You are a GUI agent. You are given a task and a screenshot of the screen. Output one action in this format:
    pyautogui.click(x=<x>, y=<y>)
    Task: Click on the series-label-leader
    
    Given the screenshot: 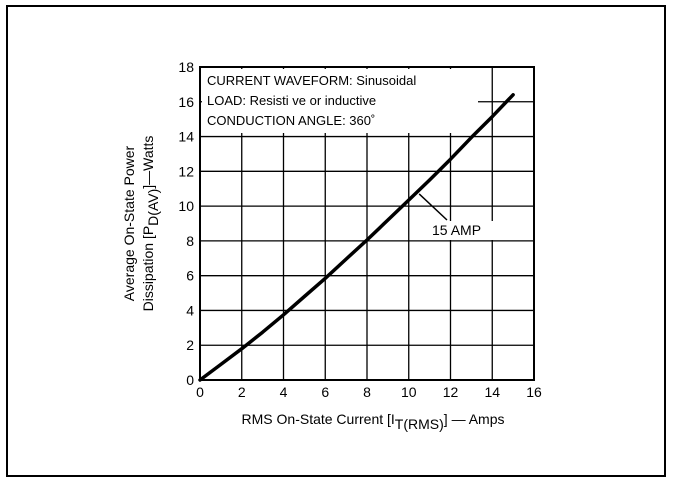 What is the action you would take?
    pyautogui.click(x=433, y=207)
    